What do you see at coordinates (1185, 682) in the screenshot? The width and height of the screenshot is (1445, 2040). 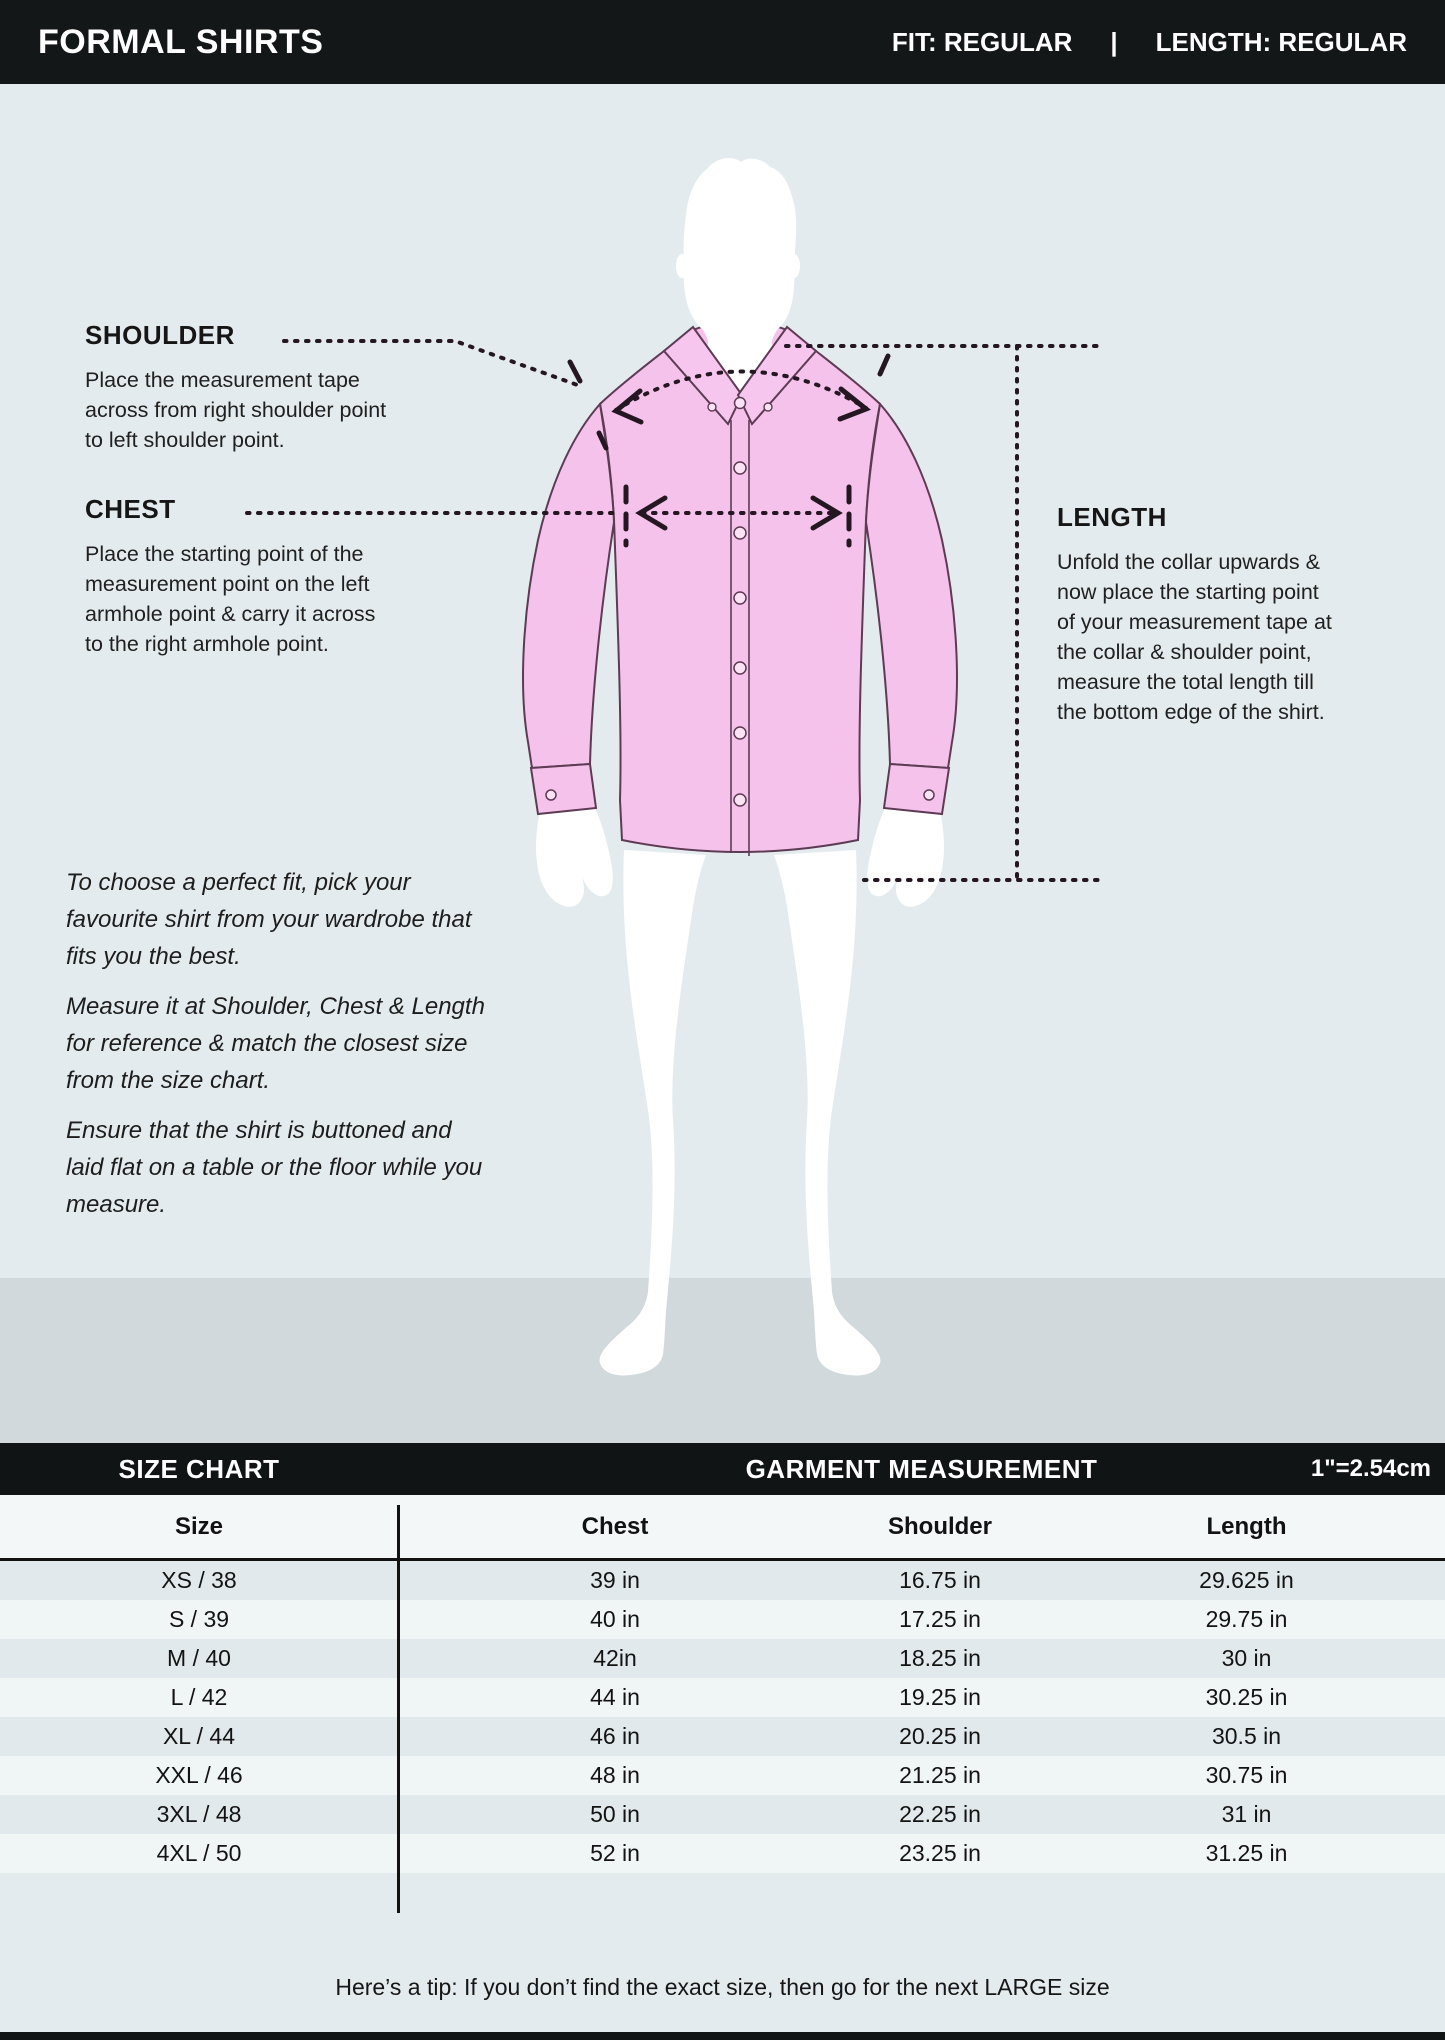 I see `length-desc-line: measure the total length till` at bounding box center [1185, 682].